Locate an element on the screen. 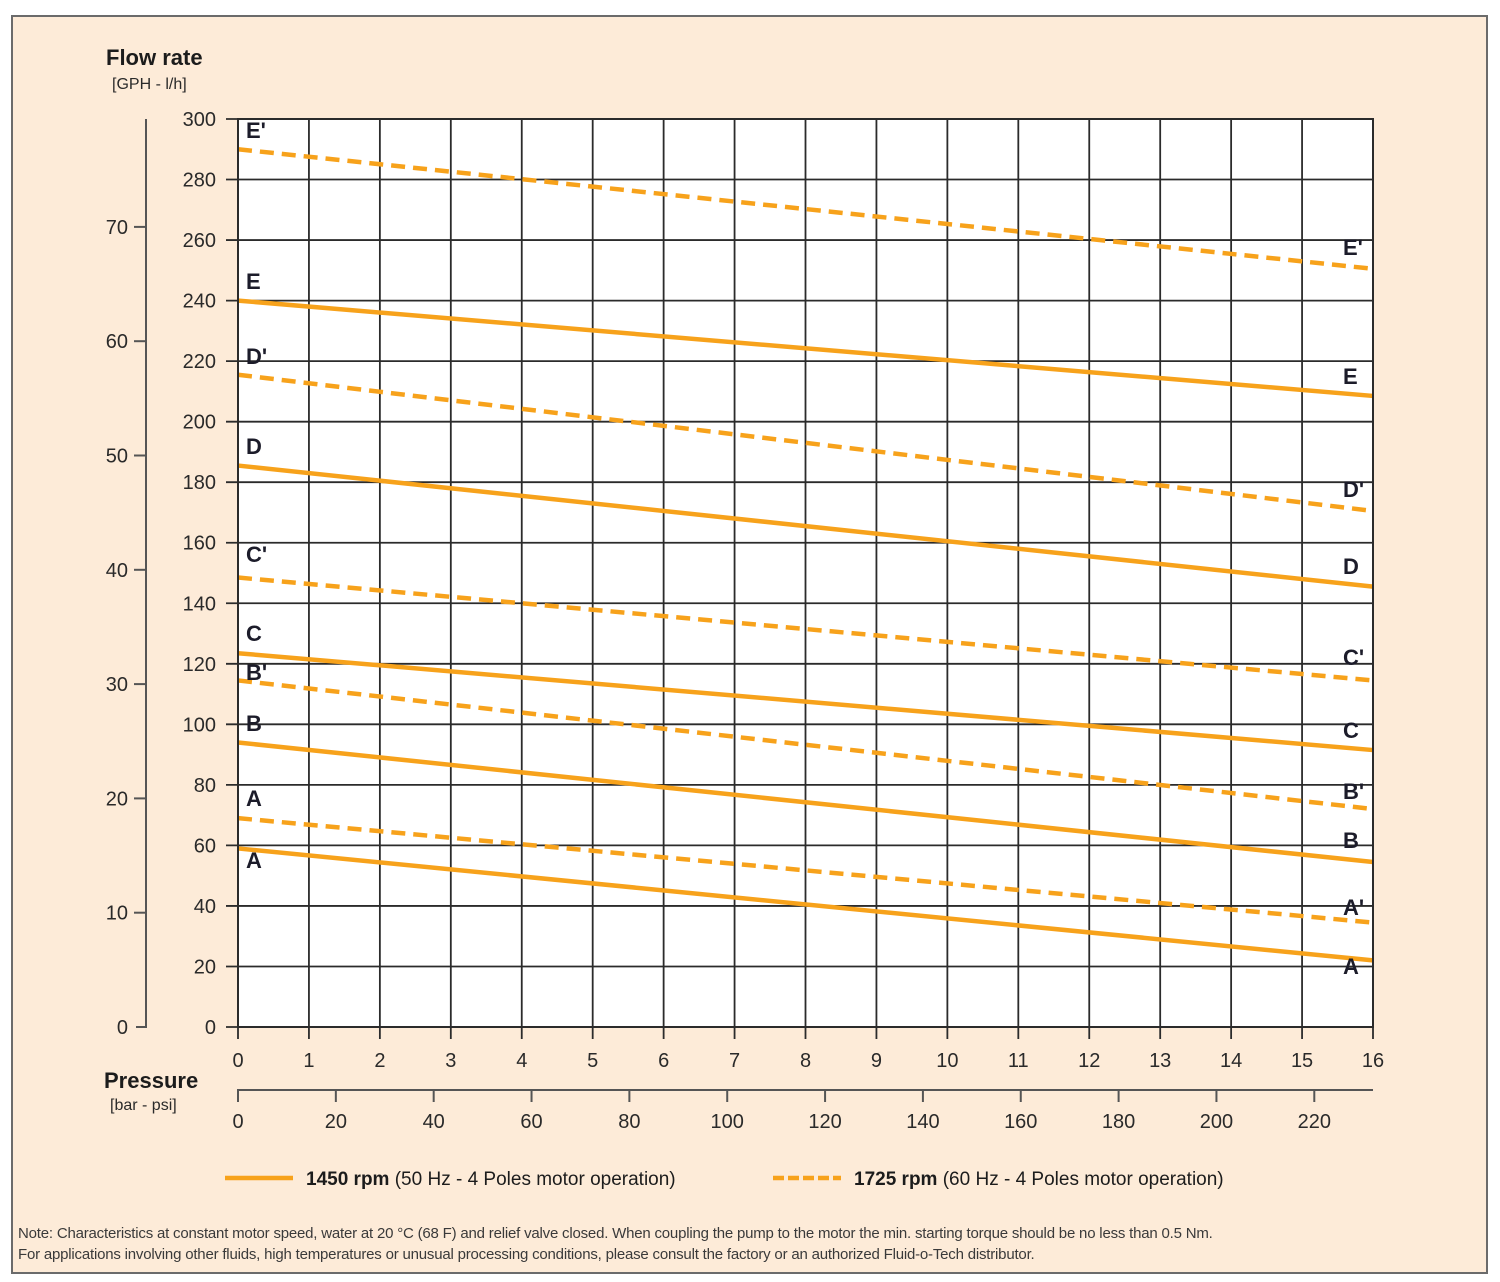 The width and height of the screenshot is (1500, 1282). secondary-y-tick-label: 50 is located at coordinates (117, 457).